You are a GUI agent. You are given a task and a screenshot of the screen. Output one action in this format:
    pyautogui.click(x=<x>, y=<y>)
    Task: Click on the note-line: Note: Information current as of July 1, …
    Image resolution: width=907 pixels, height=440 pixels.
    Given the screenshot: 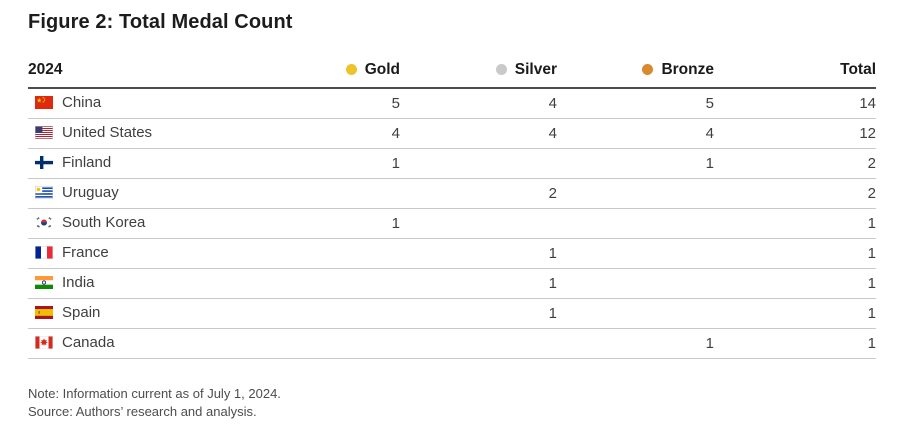 What is the action you would take?
    pyautogui.click(x=154, y=393)
    